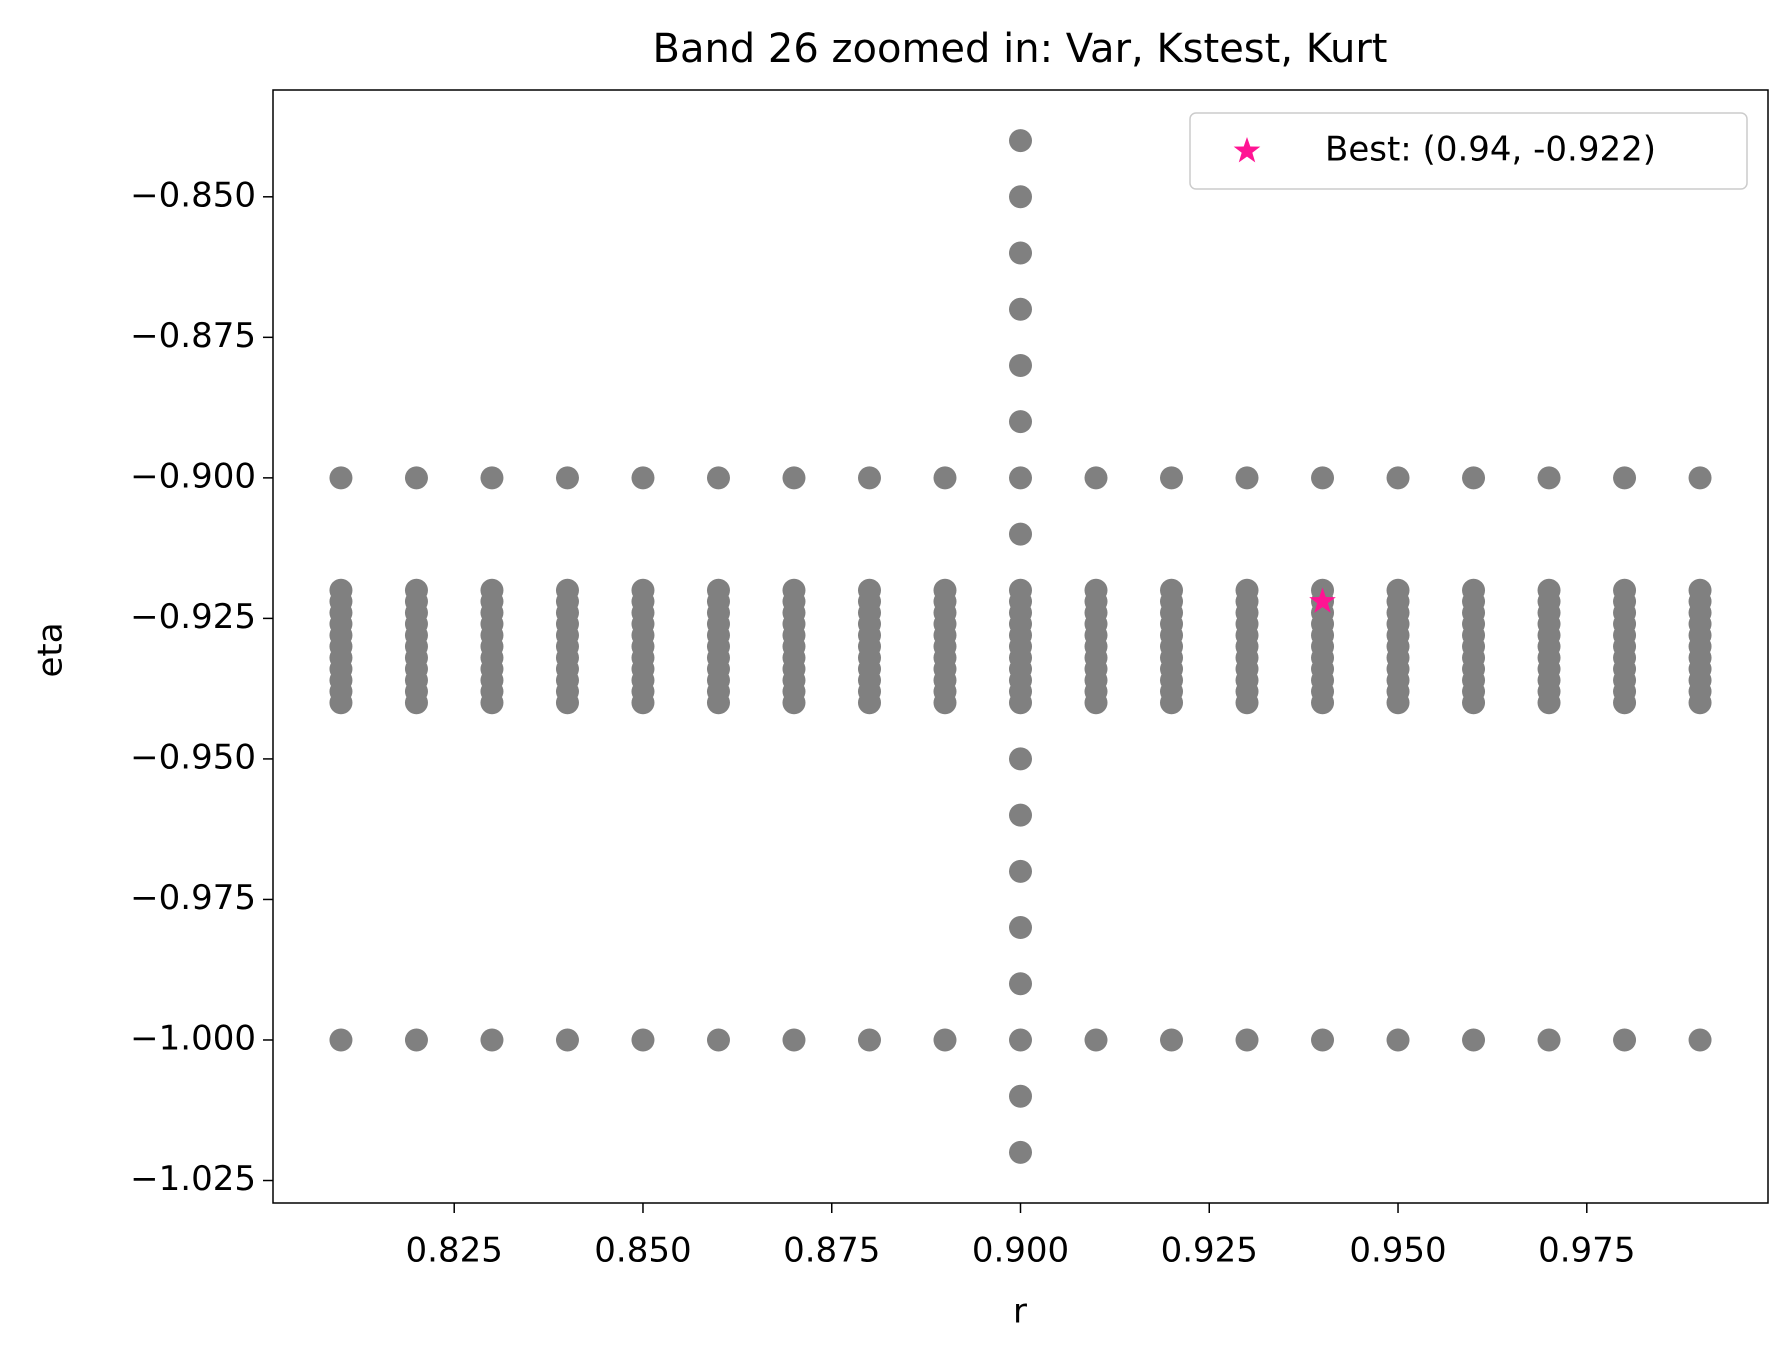  I want to click on x-axis-label: r, so click(1020, 1312).